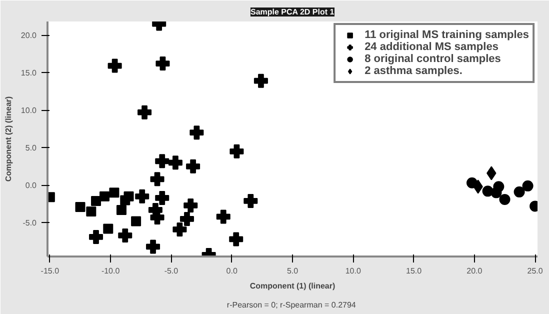  What do you see at coordinates (432, 59) in the screenshot?
I see `legend-label: 8 original control samples` at bounding box center [432, 59].